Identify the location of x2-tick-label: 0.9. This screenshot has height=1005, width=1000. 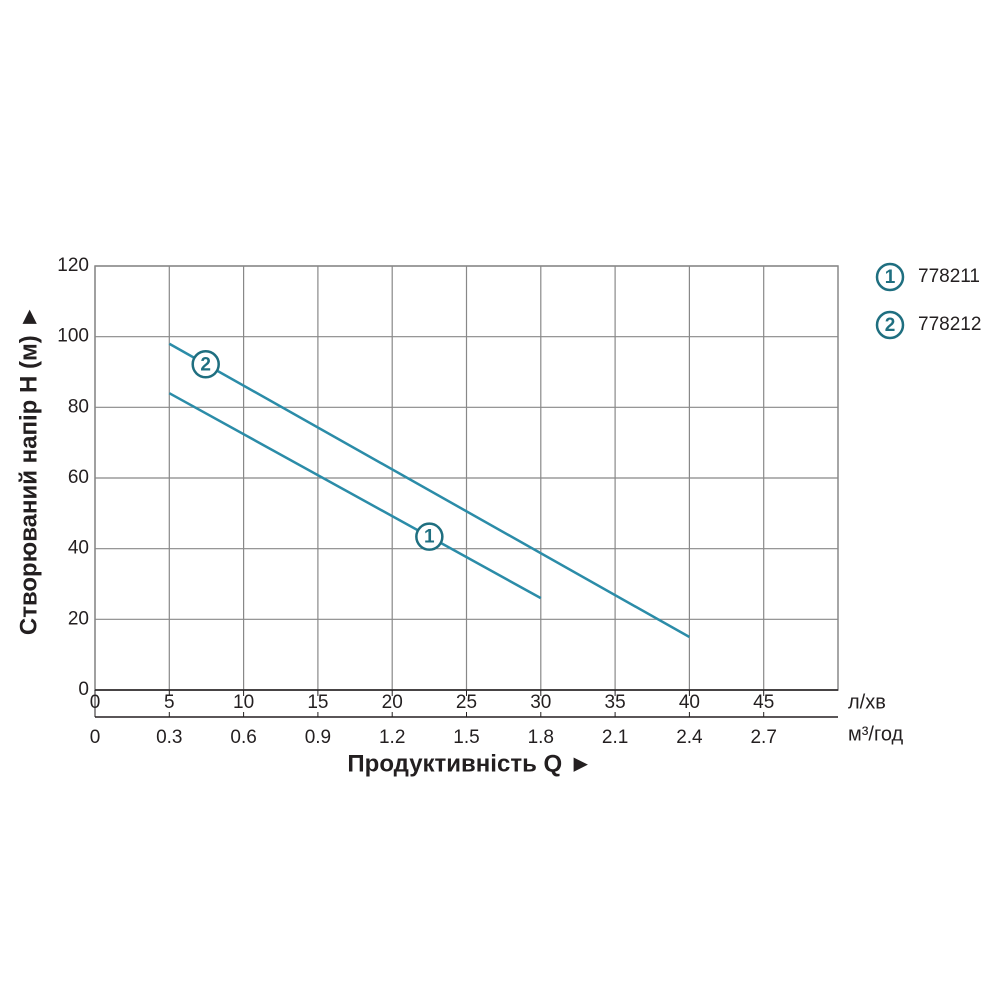
(318, 737).